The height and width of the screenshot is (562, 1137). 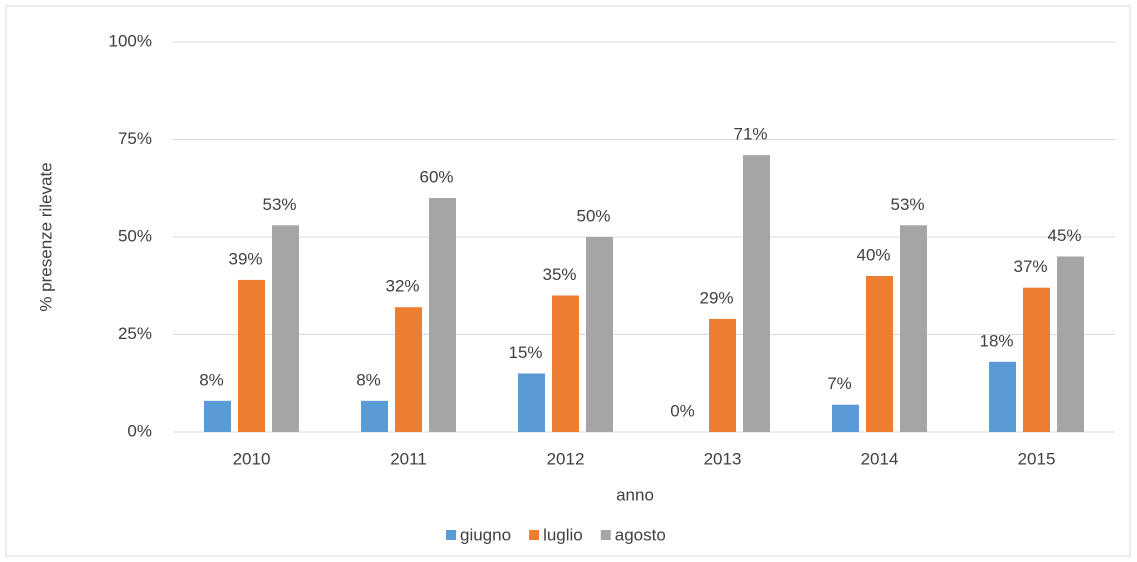 I want to click on y-tick-label: 50%, so click(x=135, y=235).